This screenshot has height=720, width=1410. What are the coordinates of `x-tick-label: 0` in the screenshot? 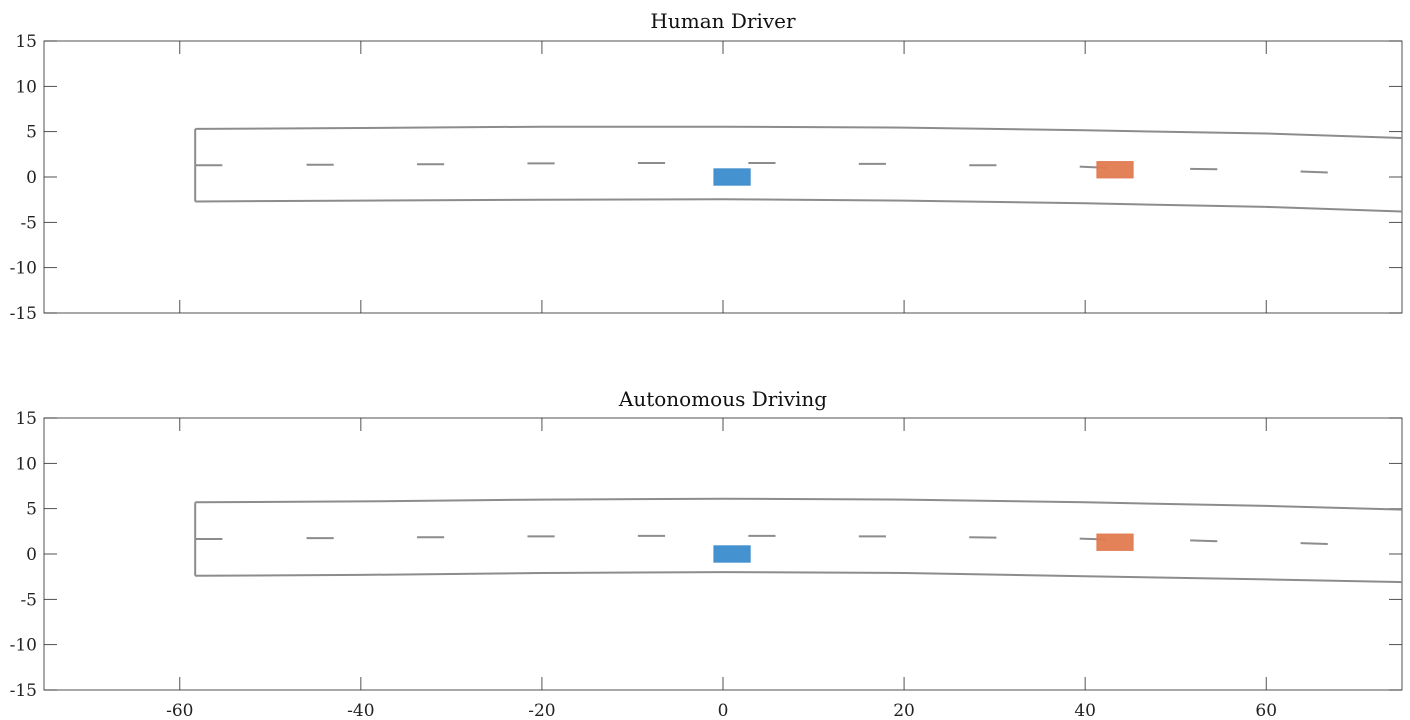 It's located at (723, 710).